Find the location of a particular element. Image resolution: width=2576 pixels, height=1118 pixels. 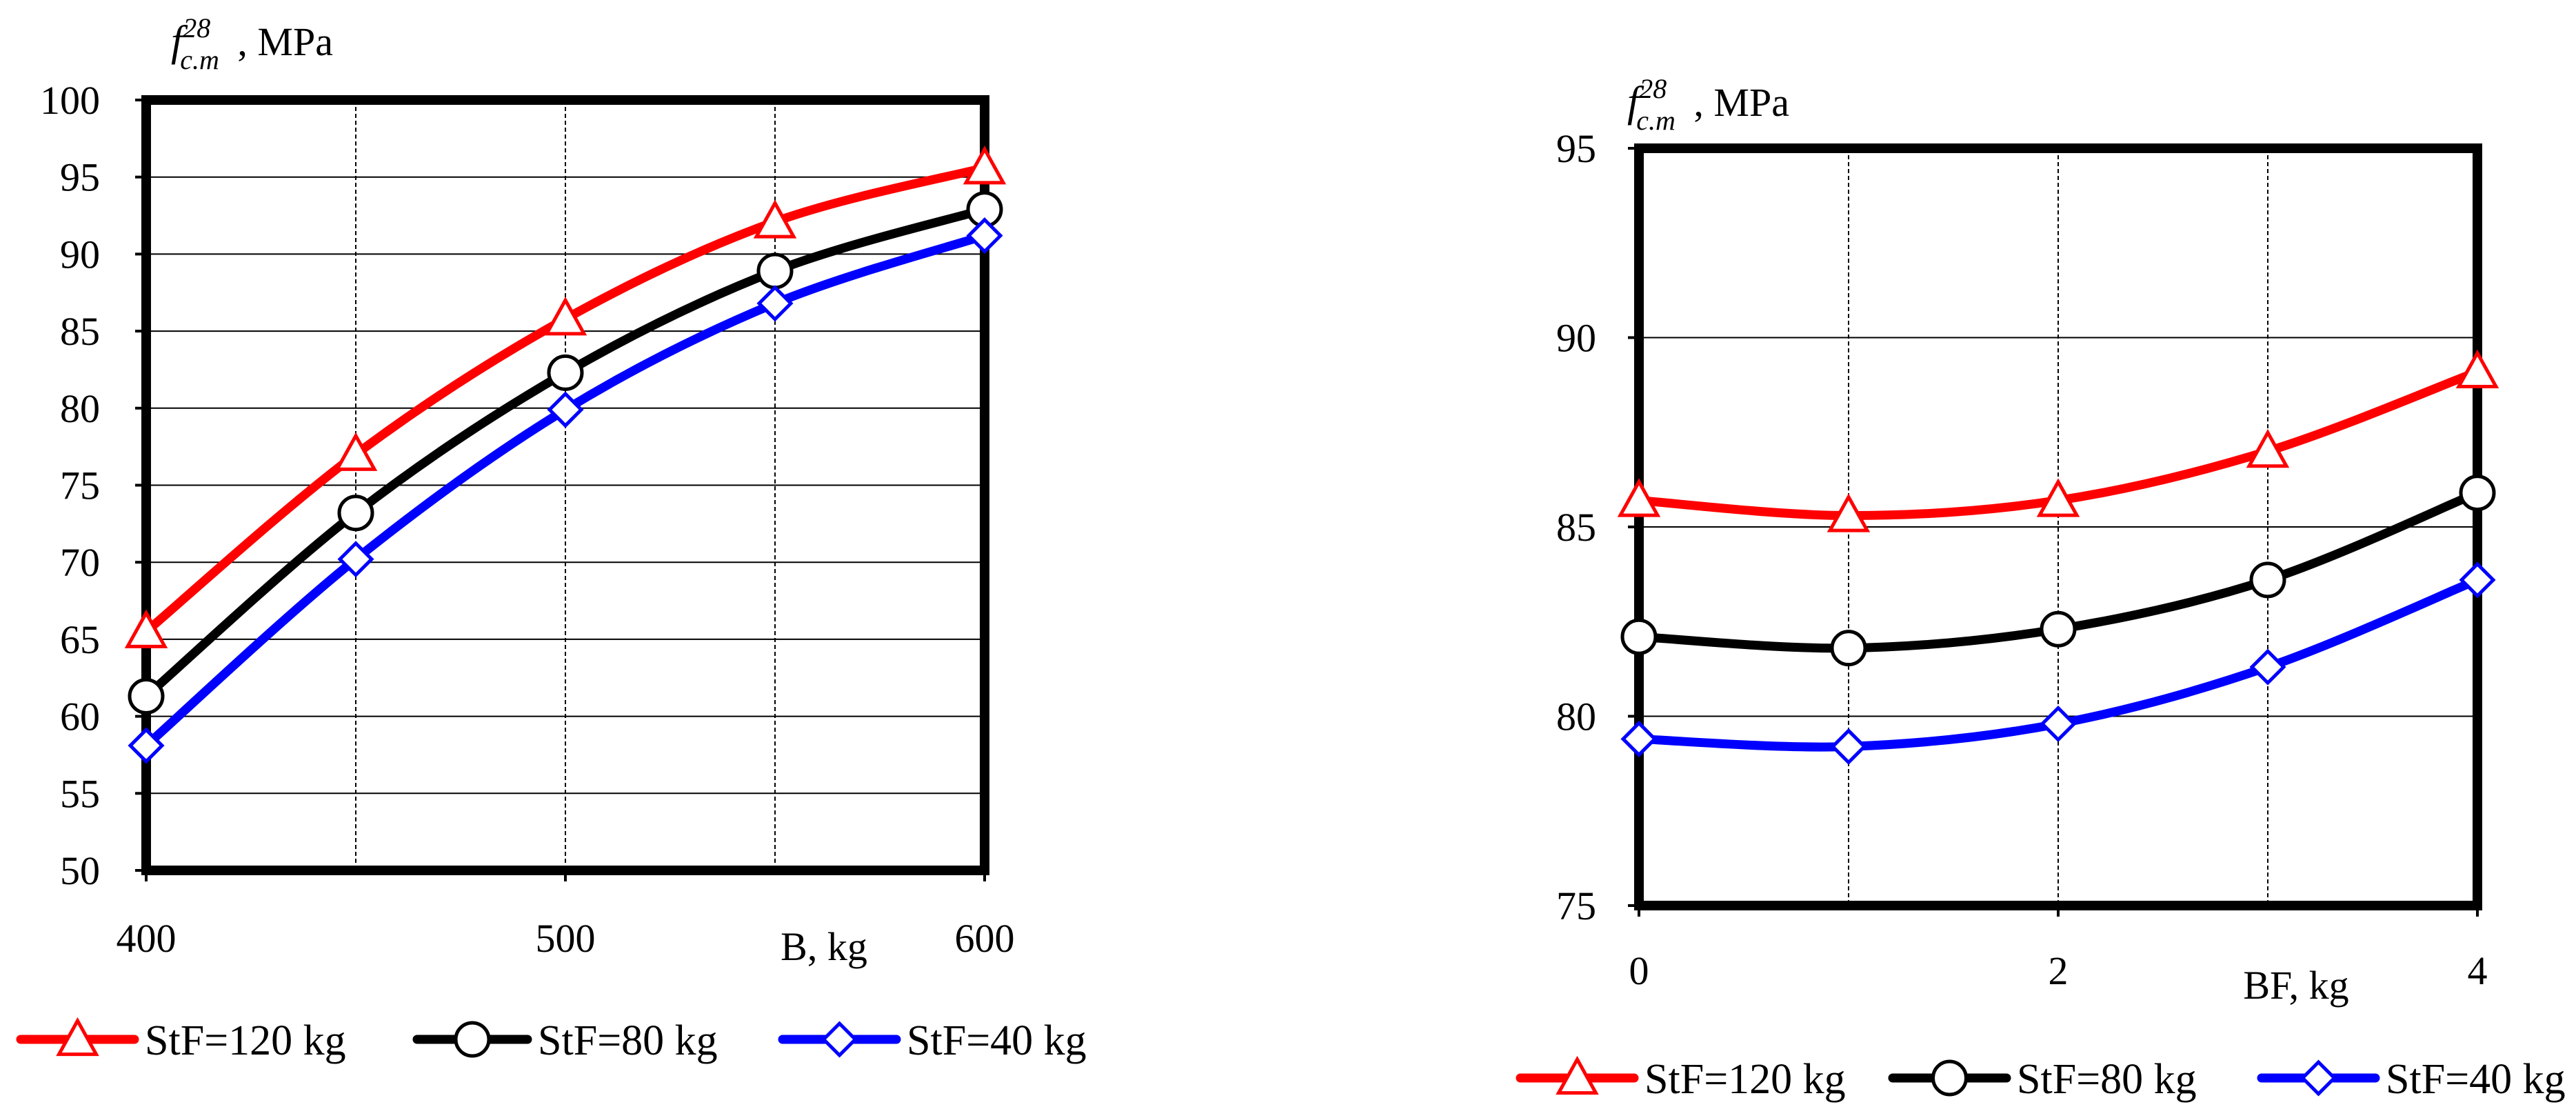

x-tick-label: 4 is located at coordinates (2478, 970).